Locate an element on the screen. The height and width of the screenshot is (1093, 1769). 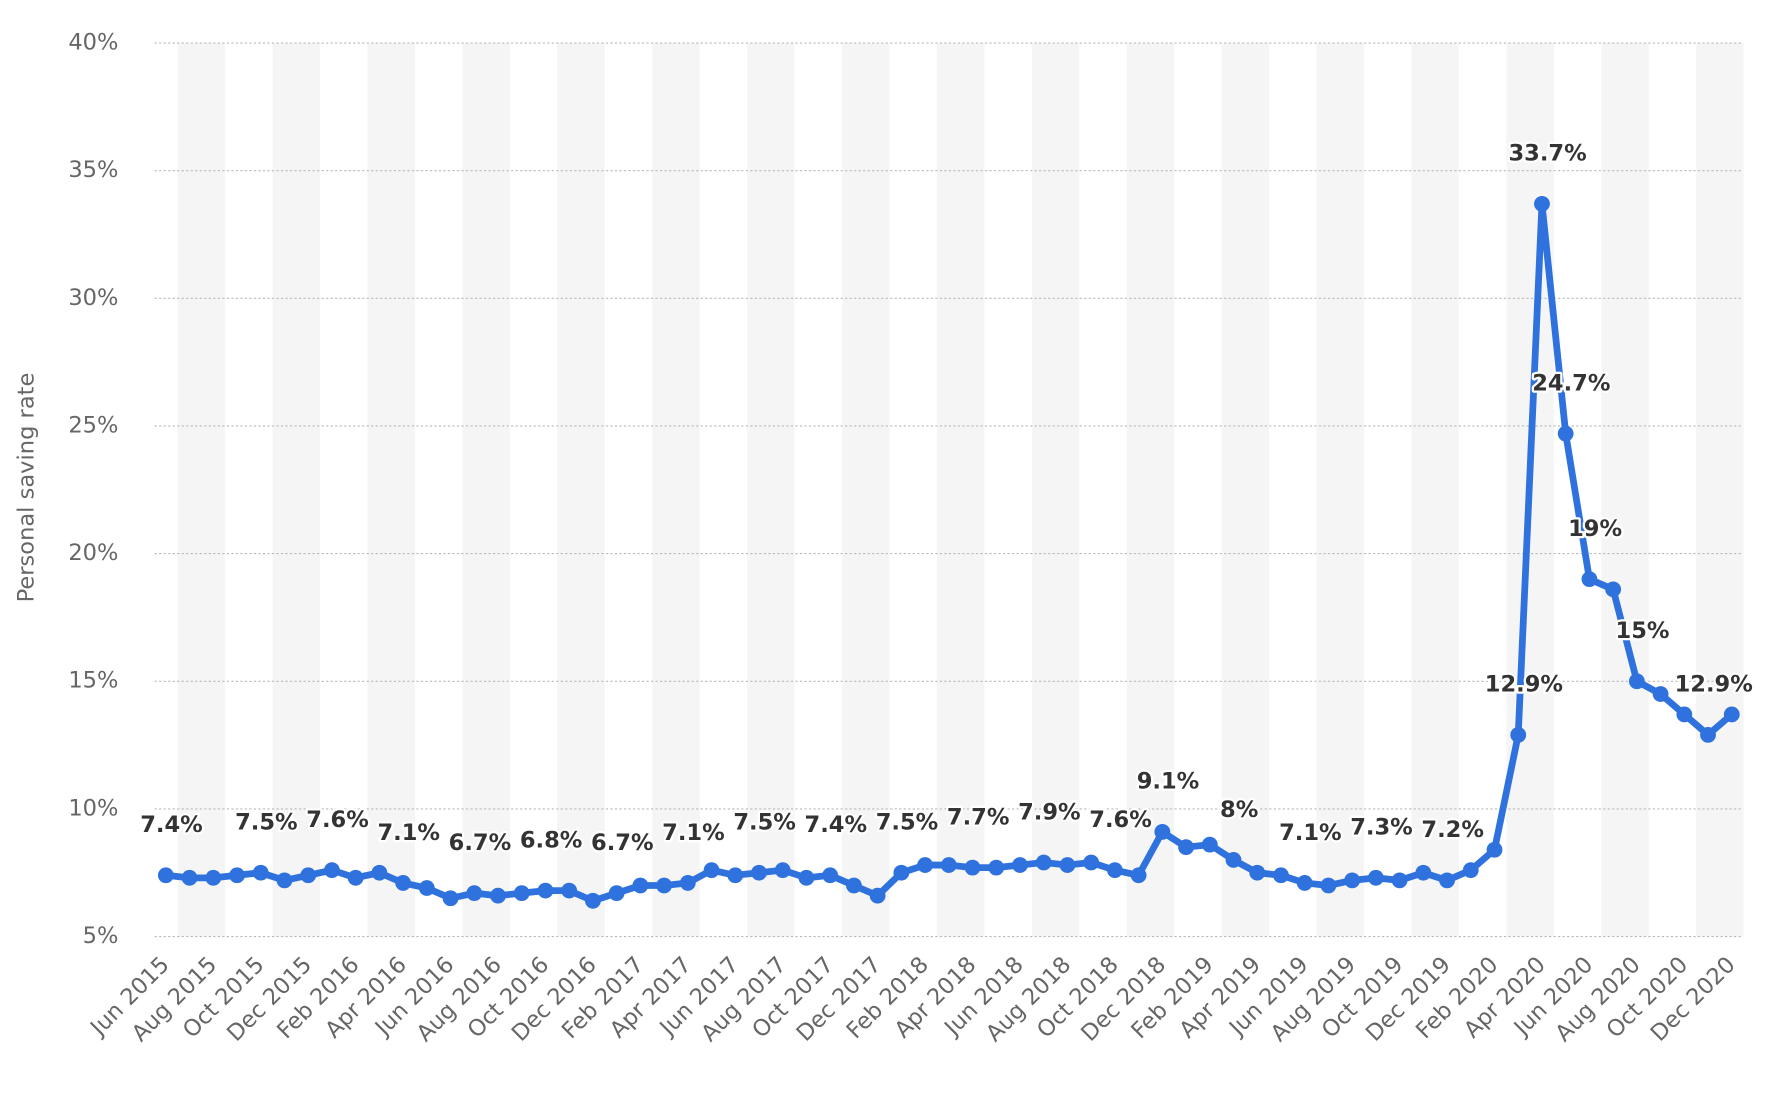
y-tick-label: 5% is located at coordinates (101, 936).